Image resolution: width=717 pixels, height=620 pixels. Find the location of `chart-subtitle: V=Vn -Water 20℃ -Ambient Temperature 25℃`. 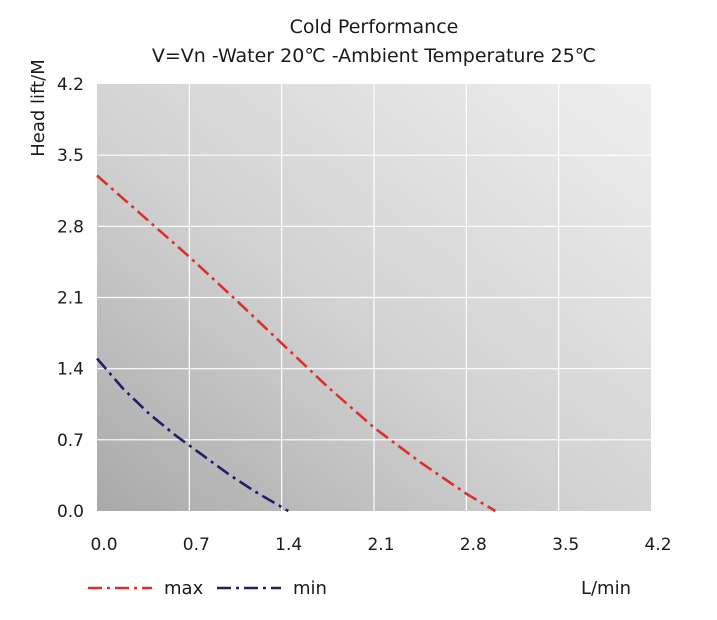

chart-subtitle: V=Vn -Water 20℃ -Ambient Temperature 25℃ is located at coordinates (374, 56).